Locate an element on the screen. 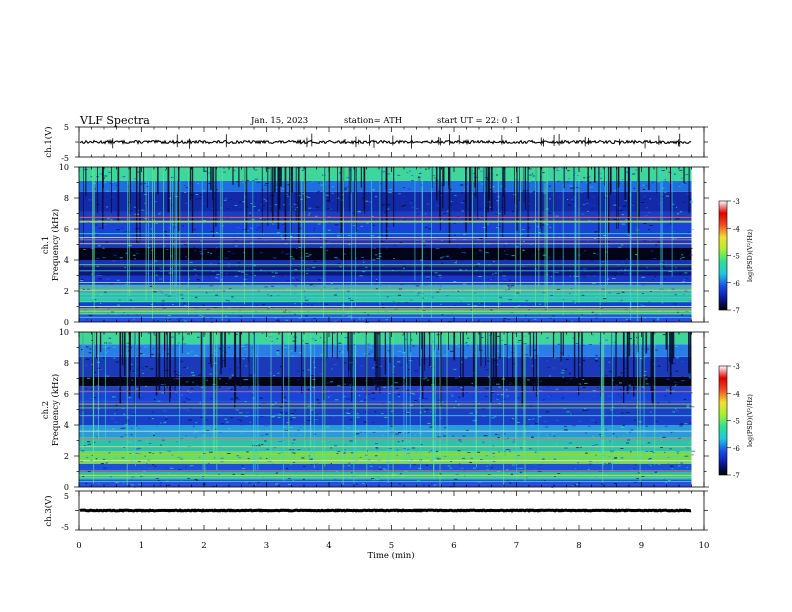  freq-tick-label: 4 is located at coordinates (66, 425).